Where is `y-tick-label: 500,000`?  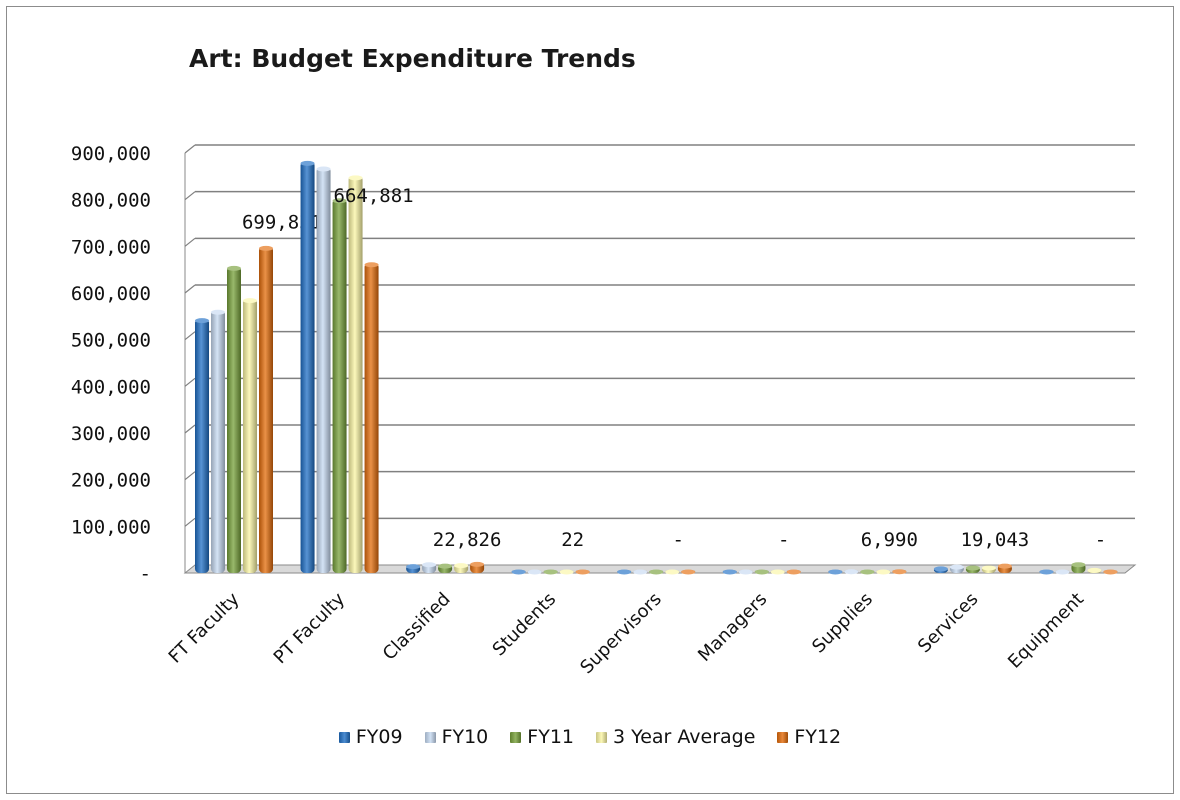
y-tick-label: 500,000 is located at coordinates (111, 341).